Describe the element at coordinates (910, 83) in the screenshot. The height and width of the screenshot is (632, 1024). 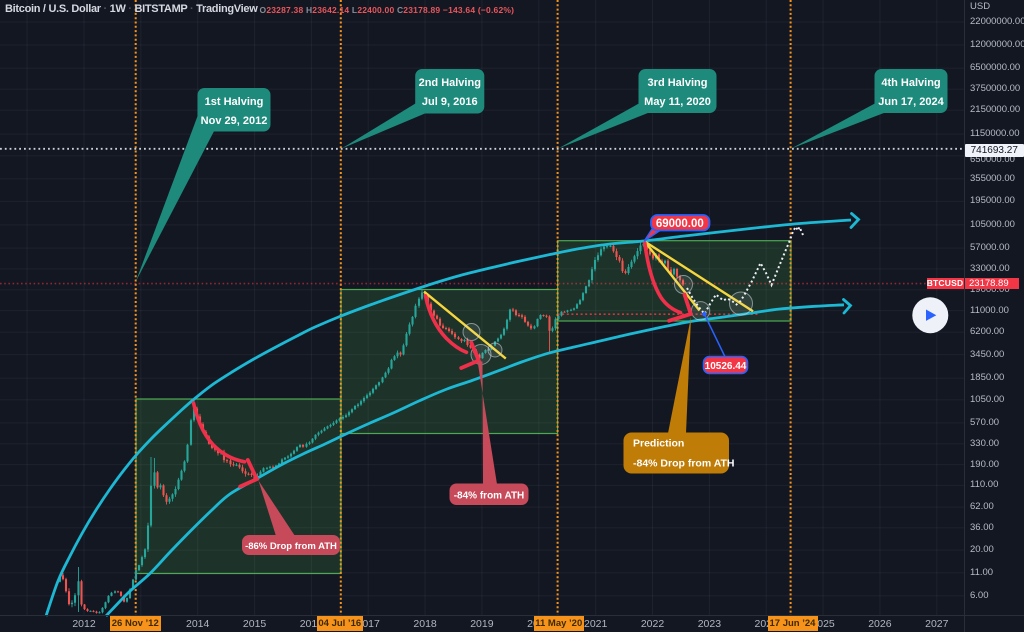
I see `svg-text: 4th Halving` at that location.